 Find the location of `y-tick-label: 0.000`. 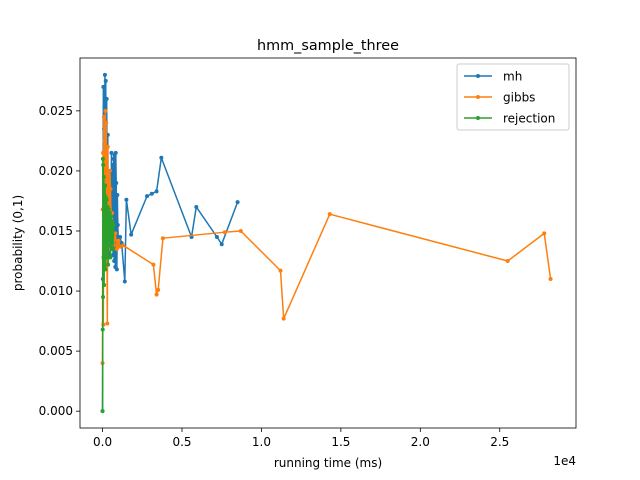

y-tick-label: 0.000 is located at coordinates (56, 411).